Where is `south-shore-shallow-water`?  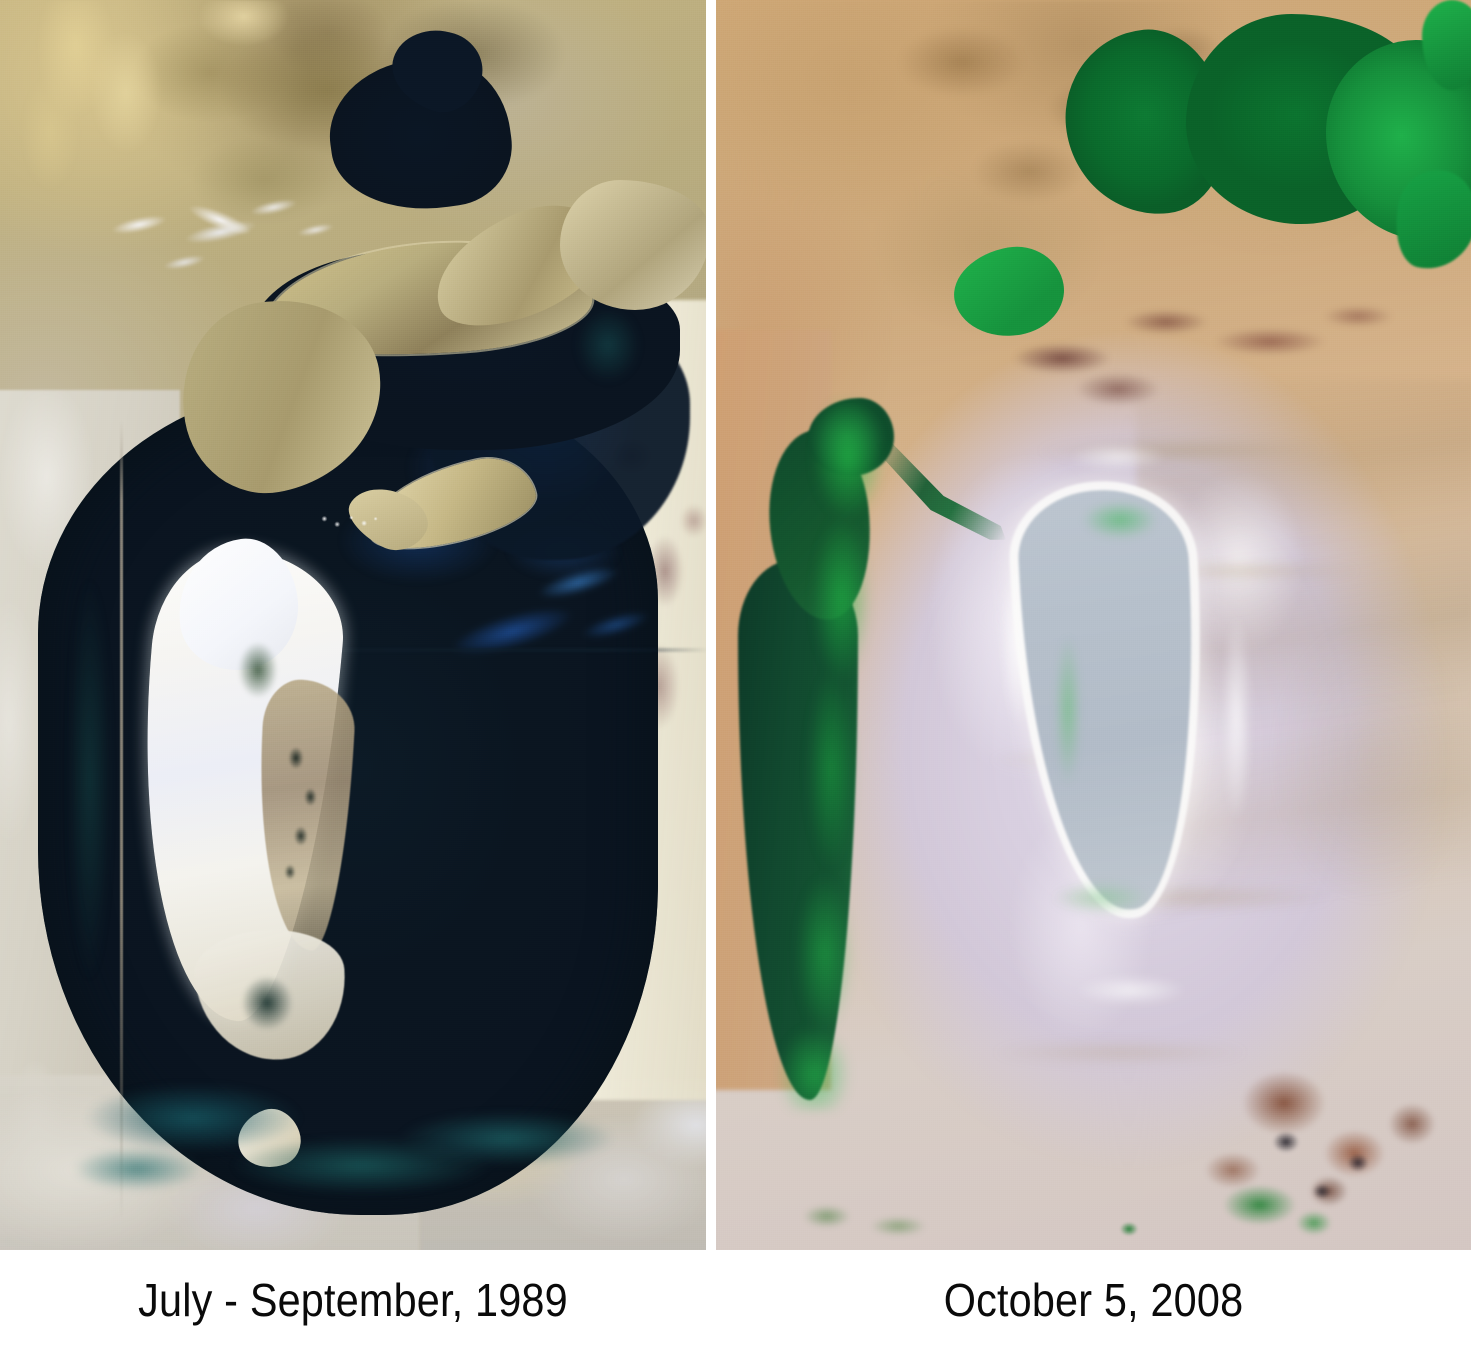 south-shore-shallow-water is located at coordinates (350, 1135).